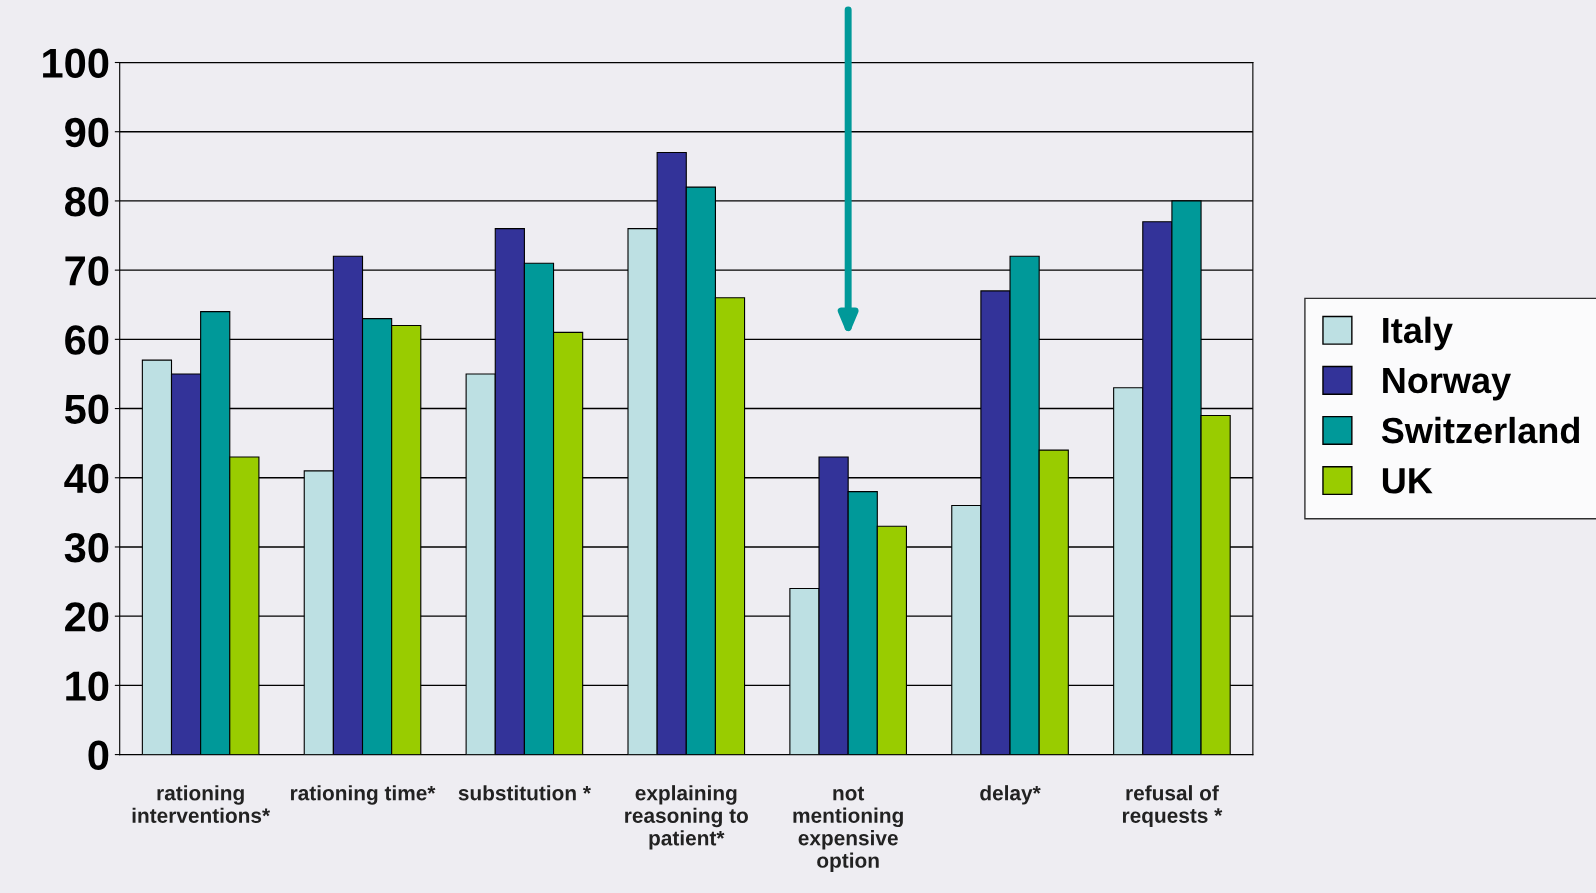 This screenshot has height=893, width=1596. Describe the element at coordinates (848, 829) in the screenshot. I see `x-tick-label: not mentioning expensive option` at that location.